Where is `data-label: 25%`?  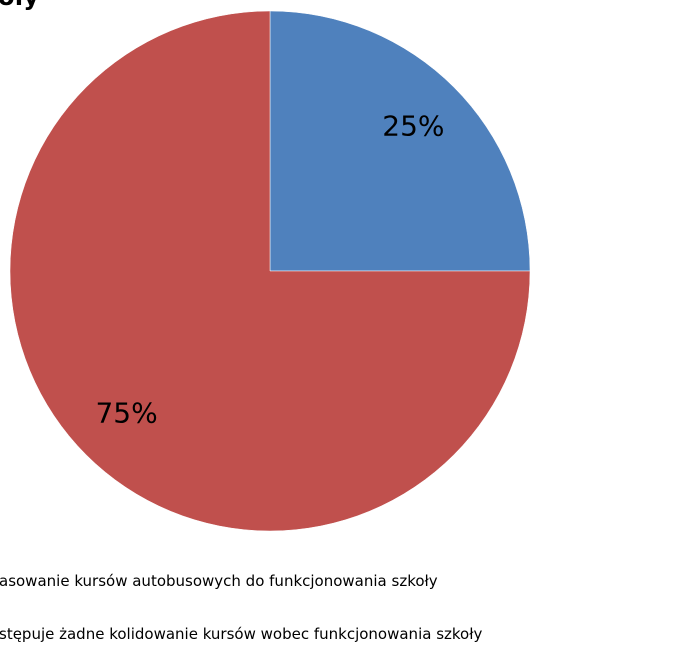
data-label: 25% is located at coordinates (413, 126).